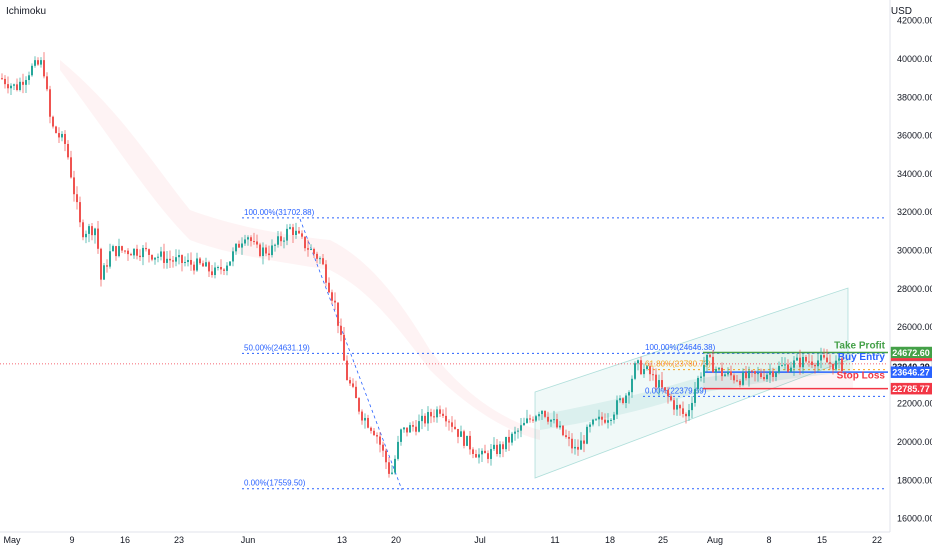 Image resolution: width=932 pixels, height=550 pixels. What do you see at coordinates (911, 373) in the screenshot?
I see `price-badge-label: 23646.27` at bounding box center [911, 373].